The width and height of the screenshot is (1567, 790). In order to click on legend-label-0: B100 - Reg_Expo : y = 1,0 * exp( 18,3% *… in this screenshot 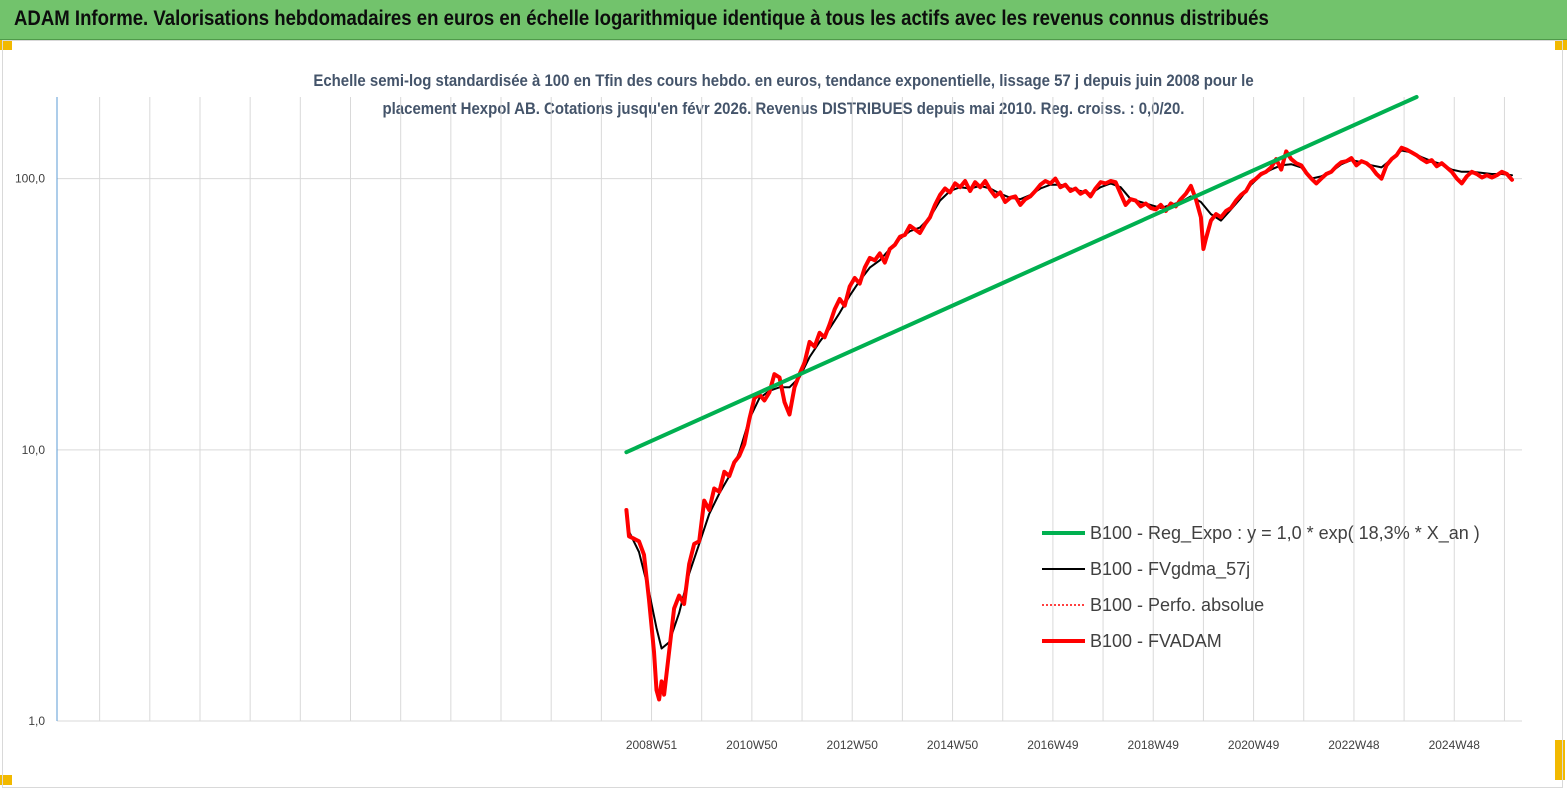, I will do `click(1285, 533)`.